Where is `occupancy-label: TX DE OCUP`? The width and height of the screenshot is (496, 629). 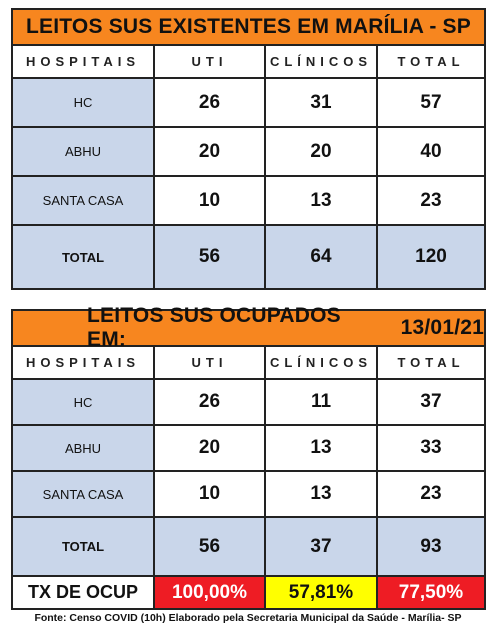 occupancy-label: TX DE OCUP is located at coordinates (84, 592).